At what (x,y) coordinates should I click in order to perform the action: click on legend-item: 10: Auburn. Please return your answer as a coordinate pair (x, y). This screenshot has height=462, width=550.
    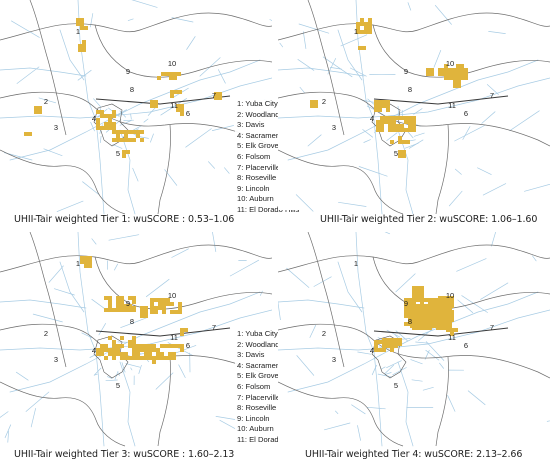
    Looking at the image, I should click on (255, 199).